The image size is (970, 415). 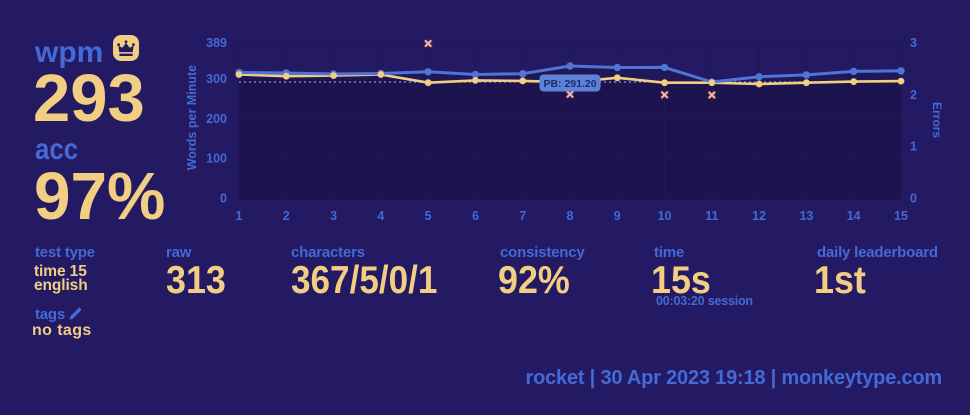 What do you see at coordinates (711, 216) in the screenshot?
I see `svg-text: 11` at bounding box center [711, 216].